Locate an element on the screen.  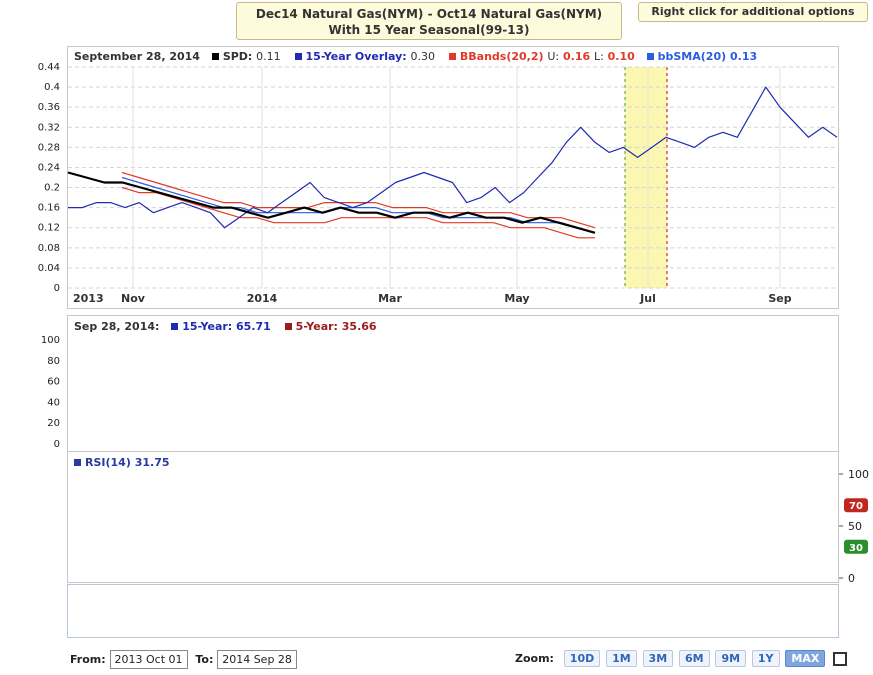
bbsma-legend-label: bbSMA(20) is located at coordinates (692, 56).